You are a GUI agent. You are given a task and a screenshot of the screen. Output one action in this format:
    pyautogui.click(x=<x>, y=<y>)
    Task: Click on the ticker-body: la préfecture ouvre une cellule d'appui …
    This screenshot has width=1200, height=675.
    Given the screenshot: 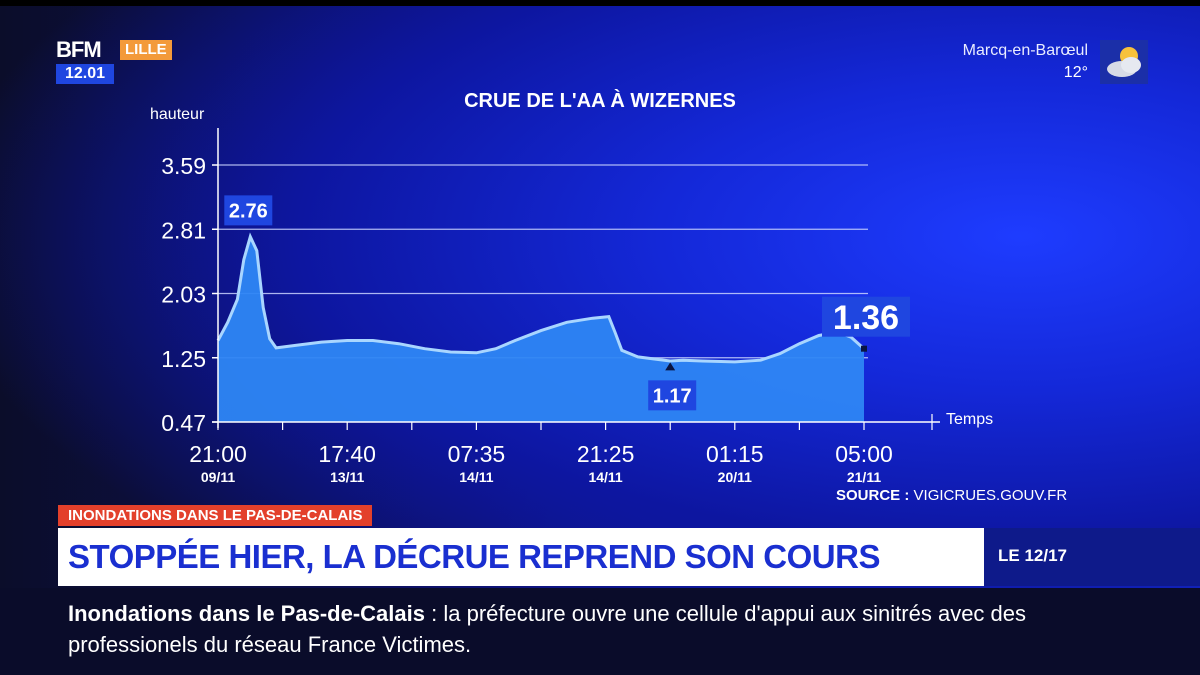 What is the action you would take?
    pyautogui.click(x=547, y=629)
    